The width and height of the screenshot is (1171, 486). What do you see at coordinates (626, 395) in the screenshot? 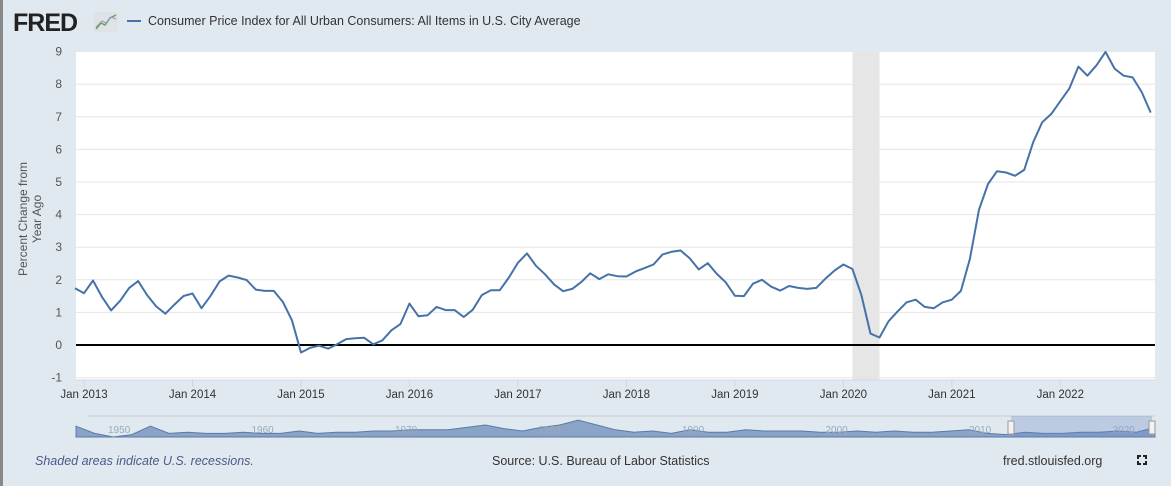
I see `x-tick-label: Jan 2018` at bounding box center [626, 395].